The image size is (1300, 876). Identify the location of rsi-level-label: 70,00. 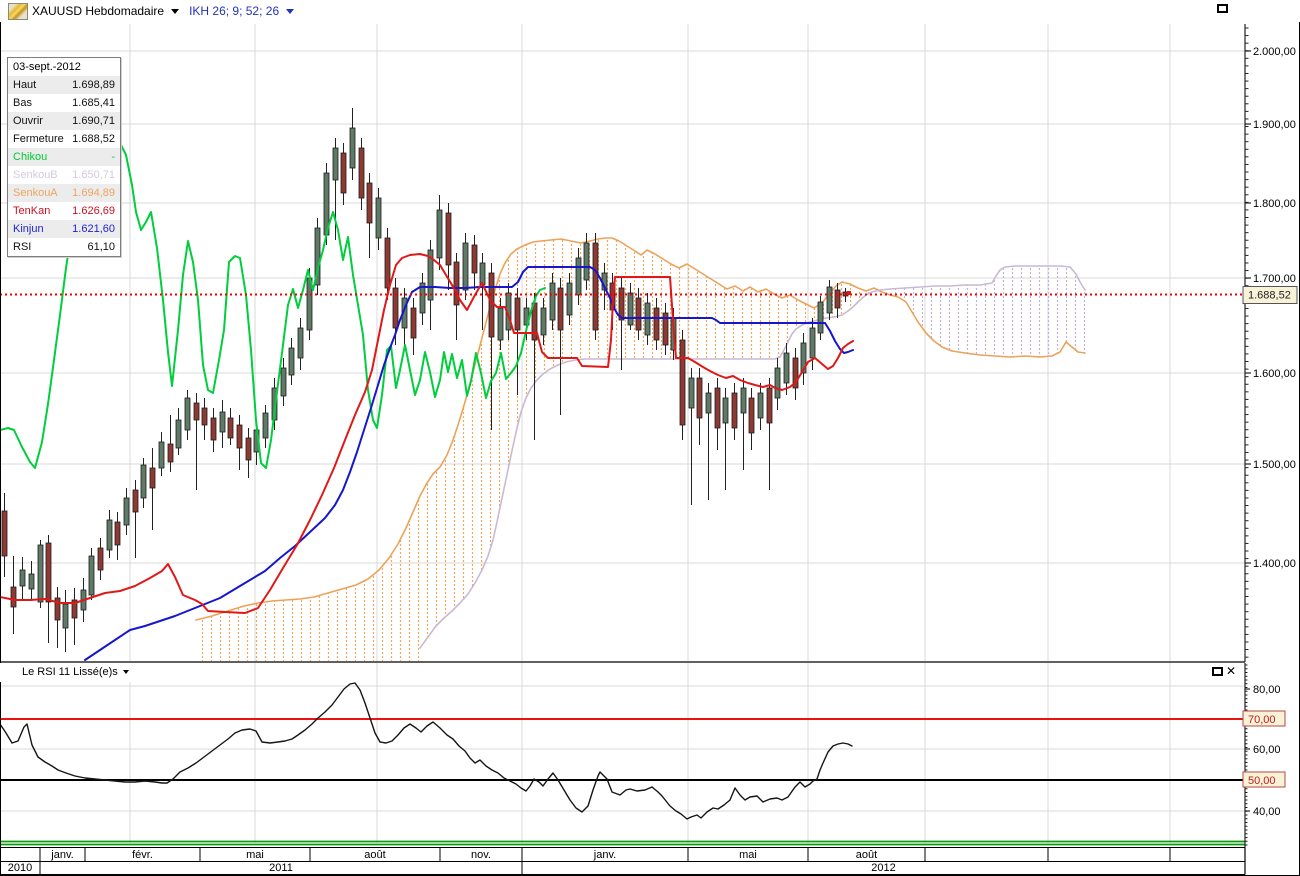
(1264, 718).